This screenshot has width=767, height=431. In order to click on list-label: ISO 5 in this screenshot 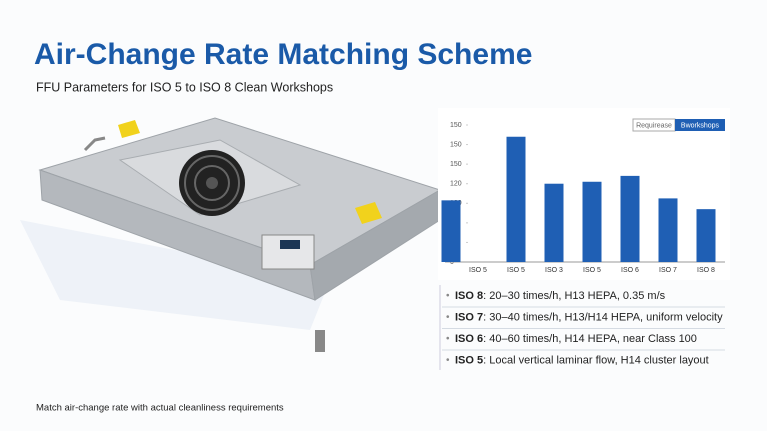, I will do `click(469, 360)`.